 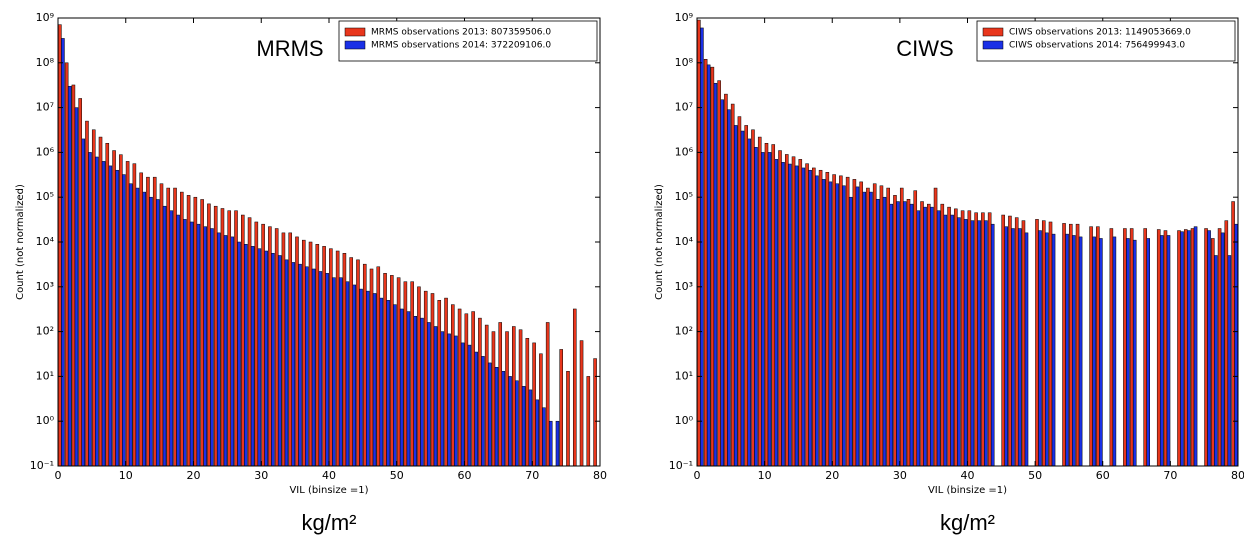 I want to click on x-tick-label: 80, so click(x=600, y=475).